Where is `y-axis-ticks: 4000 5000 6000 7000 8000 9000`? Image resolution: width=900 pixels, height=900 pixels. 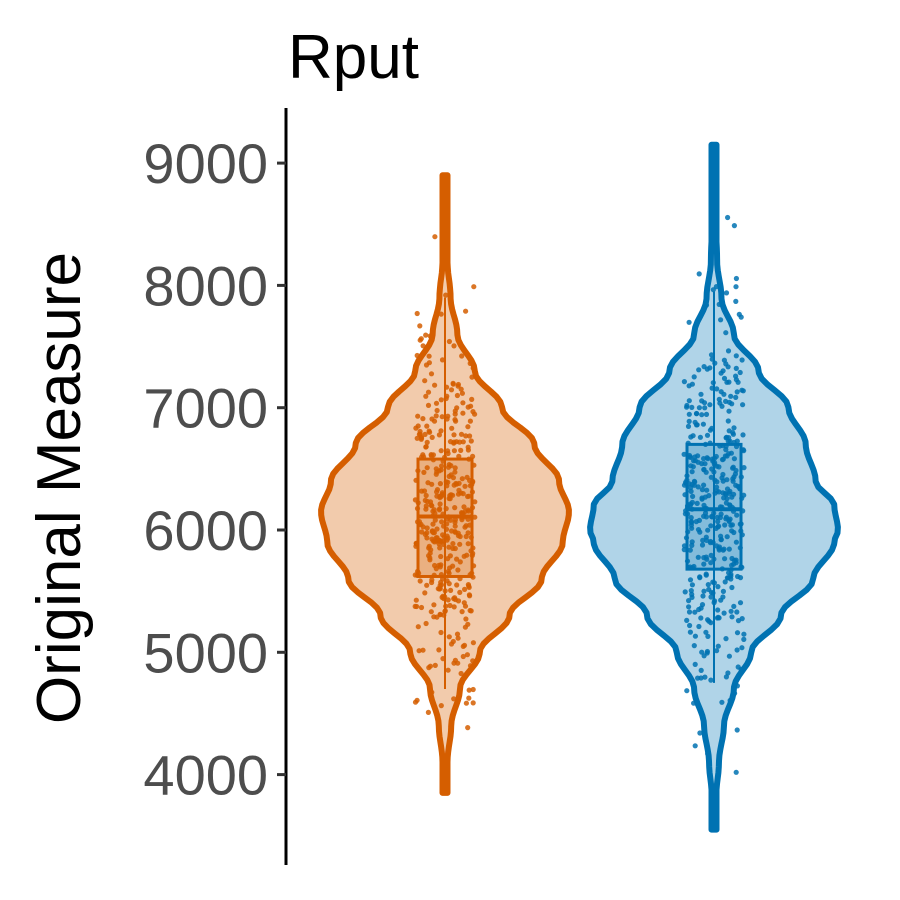 y-axis-ticks: 4000 5000 6000 7000 8000 9000 is located at coordinates (214, 469).